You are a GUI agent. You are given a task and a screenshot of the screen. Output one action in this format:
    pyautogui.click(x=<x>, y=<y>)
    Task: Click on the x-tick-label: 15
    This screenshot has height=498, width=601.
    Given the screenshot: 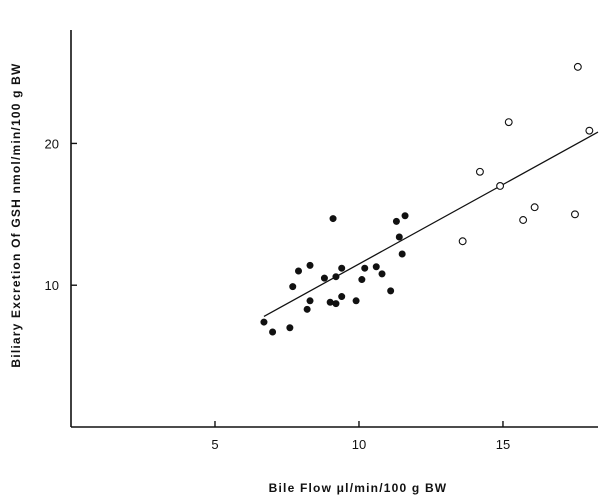 What is the action you would take?
    pyautogui.click(x=503, y=444)
    